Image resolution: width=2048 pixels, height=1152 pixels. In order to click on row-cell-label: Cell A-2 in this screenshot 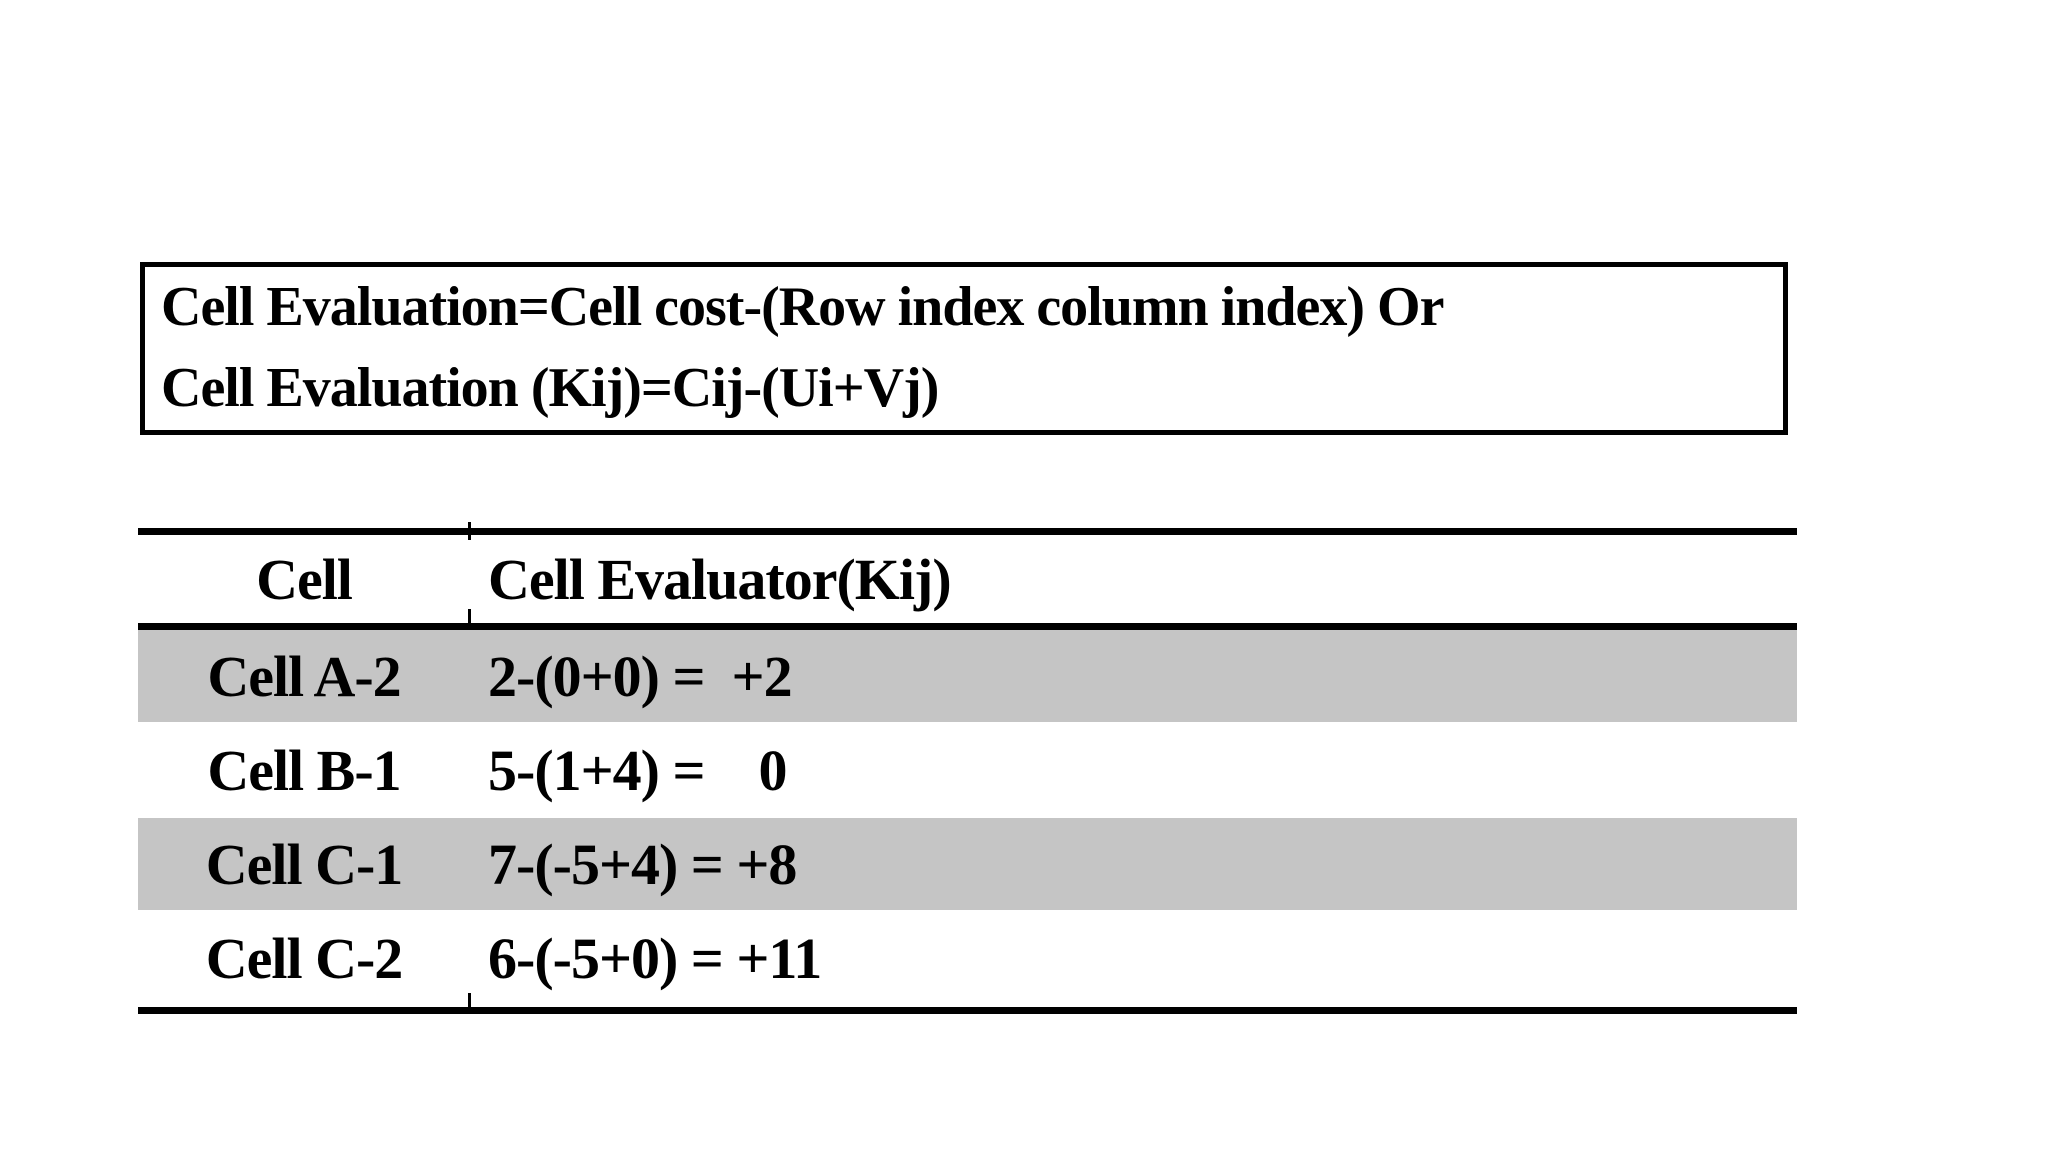, I will do `click(304, 676)`.